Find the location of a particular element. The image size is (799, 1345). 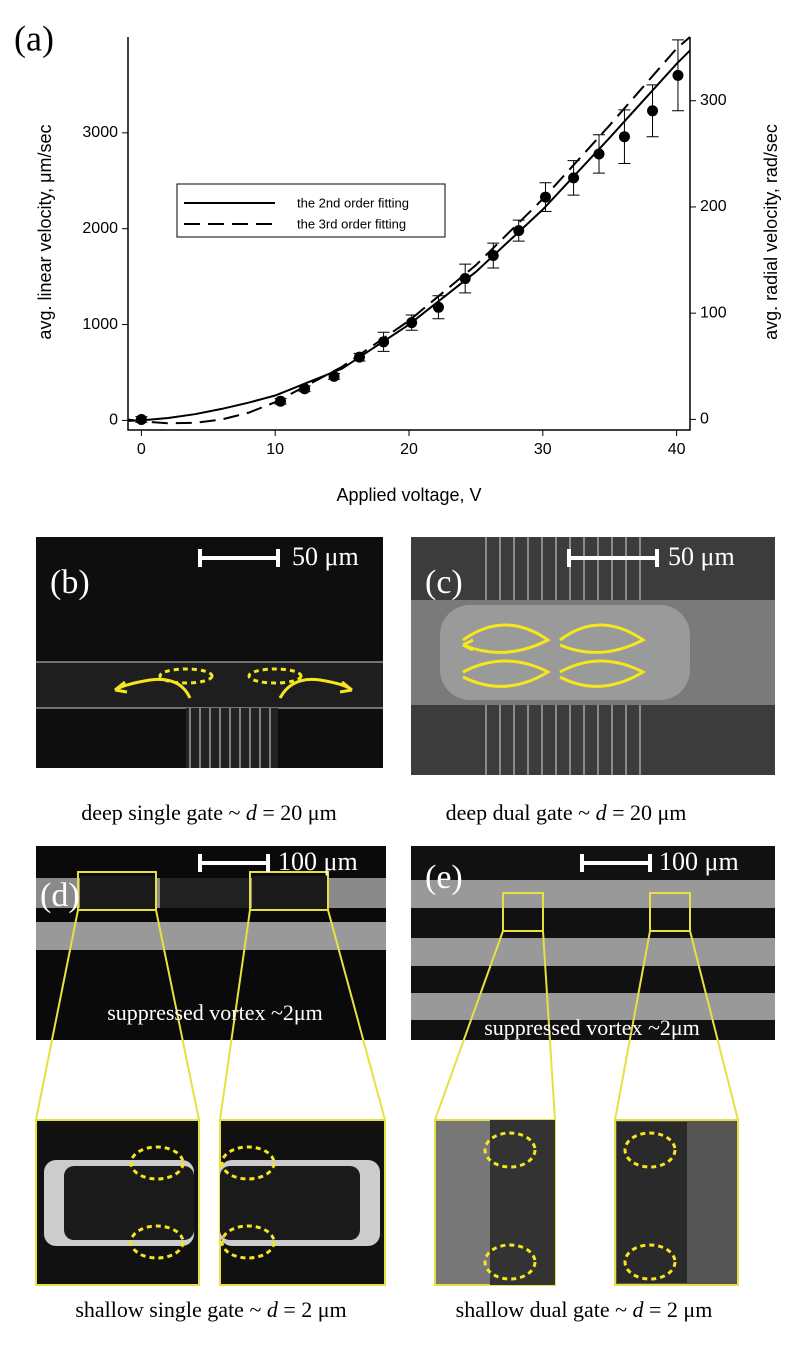

x-tick-label: 10 is located at coordinates (275, 449).